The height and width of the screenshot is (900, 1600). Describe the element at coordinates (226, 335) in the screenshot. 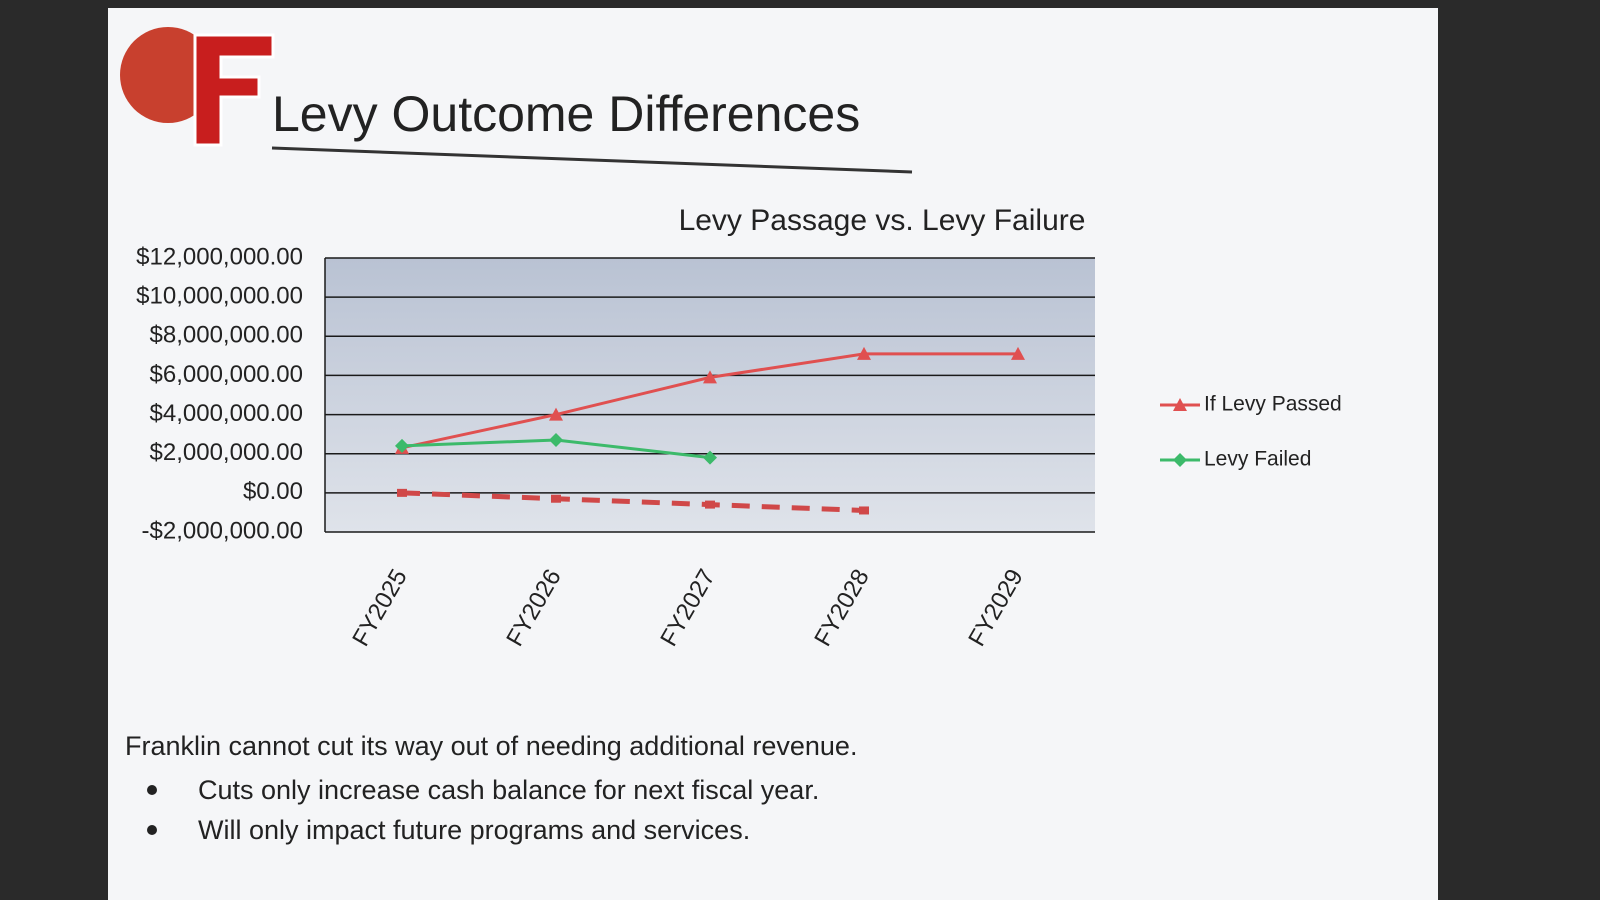

I see `y-tick-label: $8,000,000.00` at that location.